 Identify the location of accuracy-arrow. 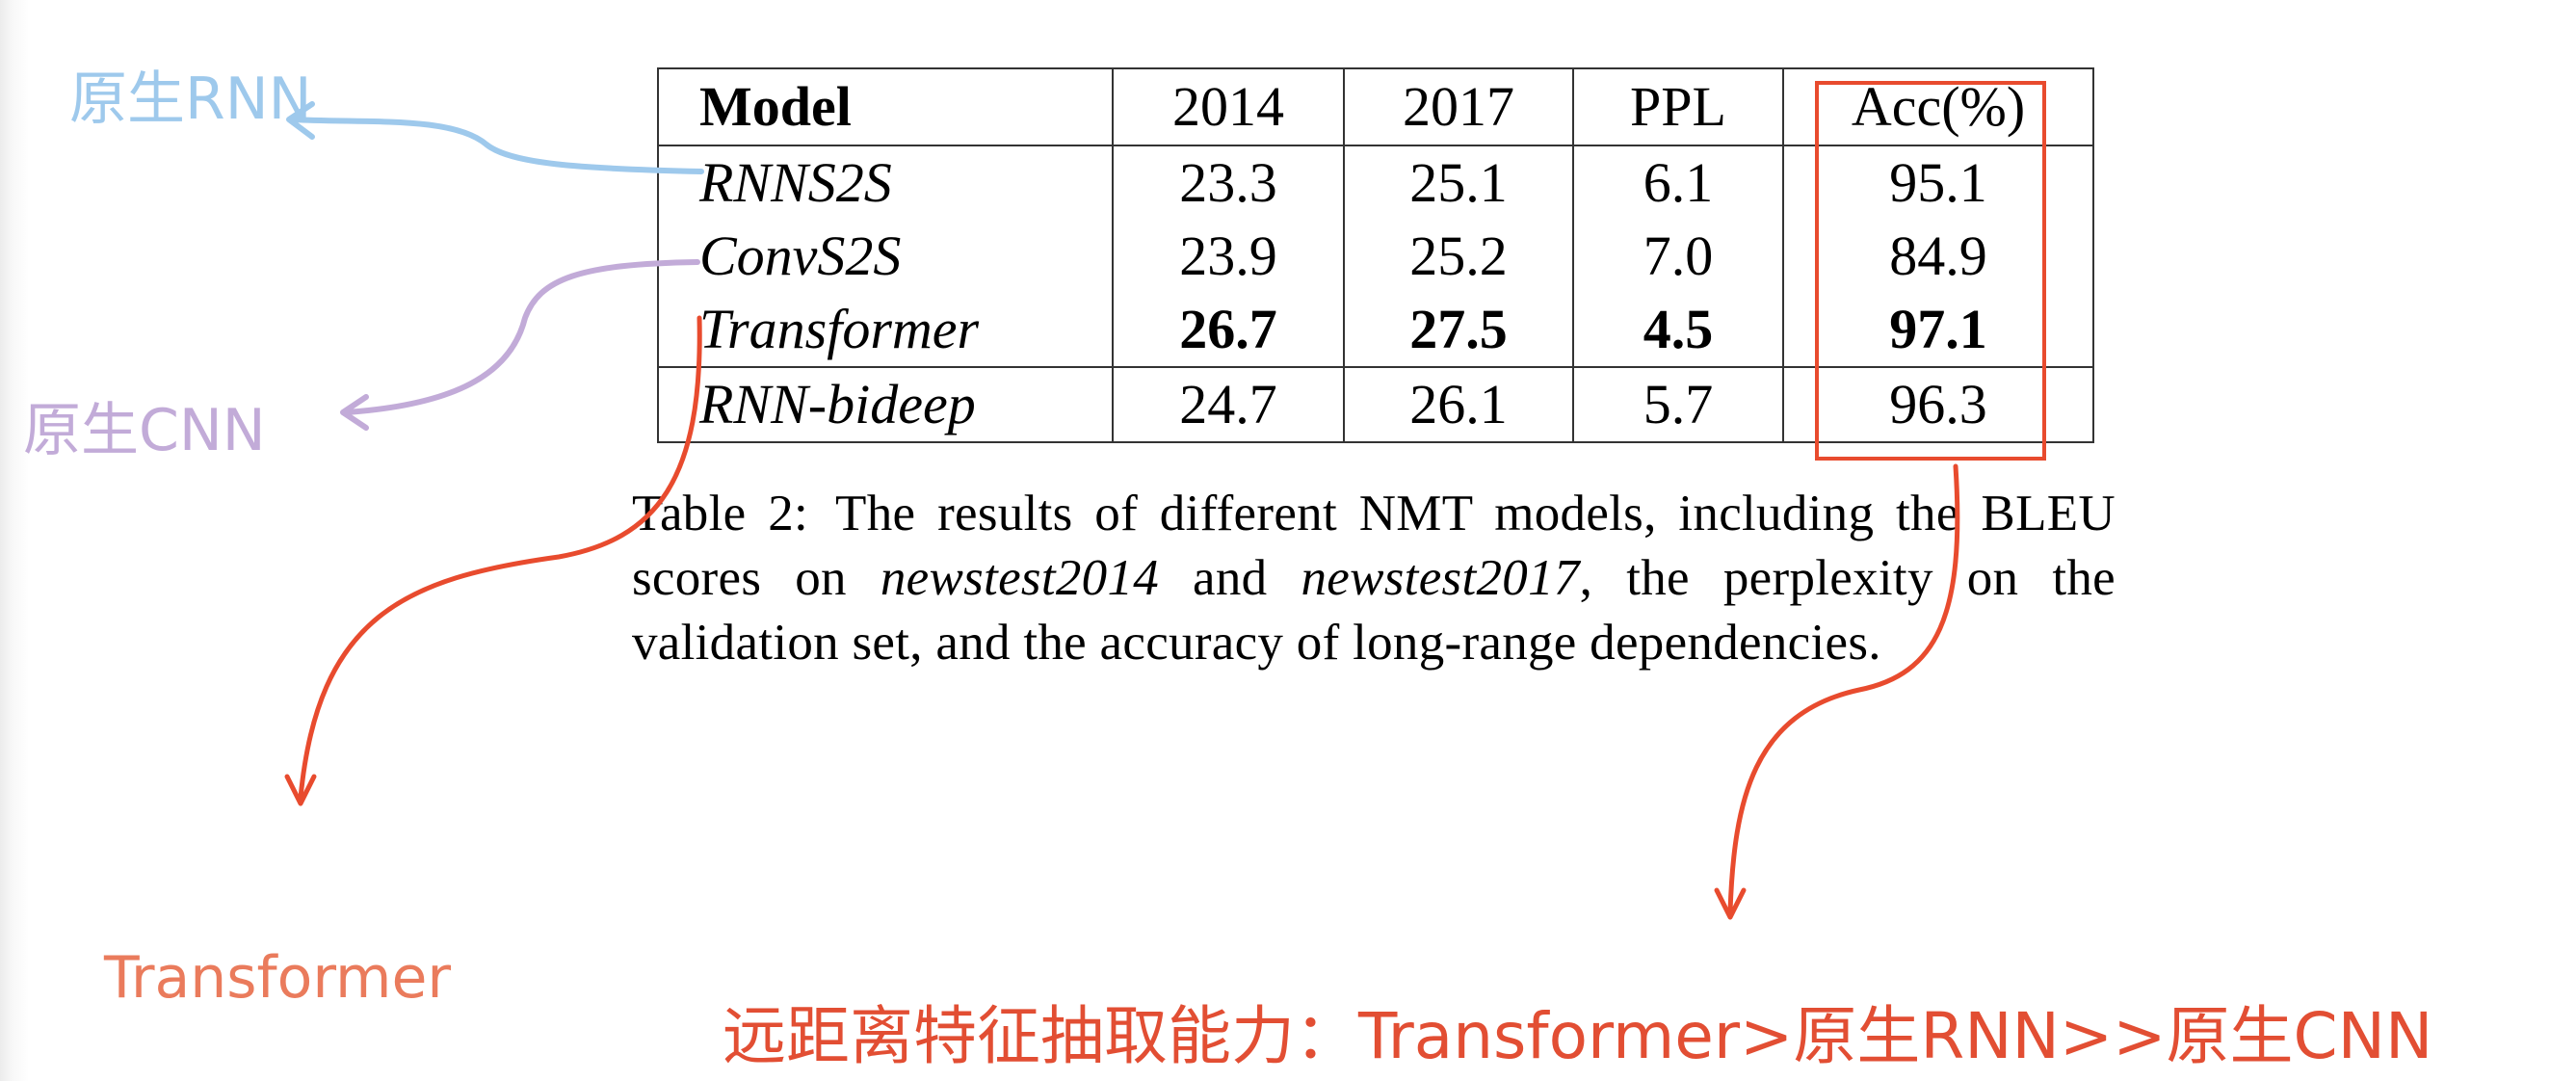
(1844, 689).